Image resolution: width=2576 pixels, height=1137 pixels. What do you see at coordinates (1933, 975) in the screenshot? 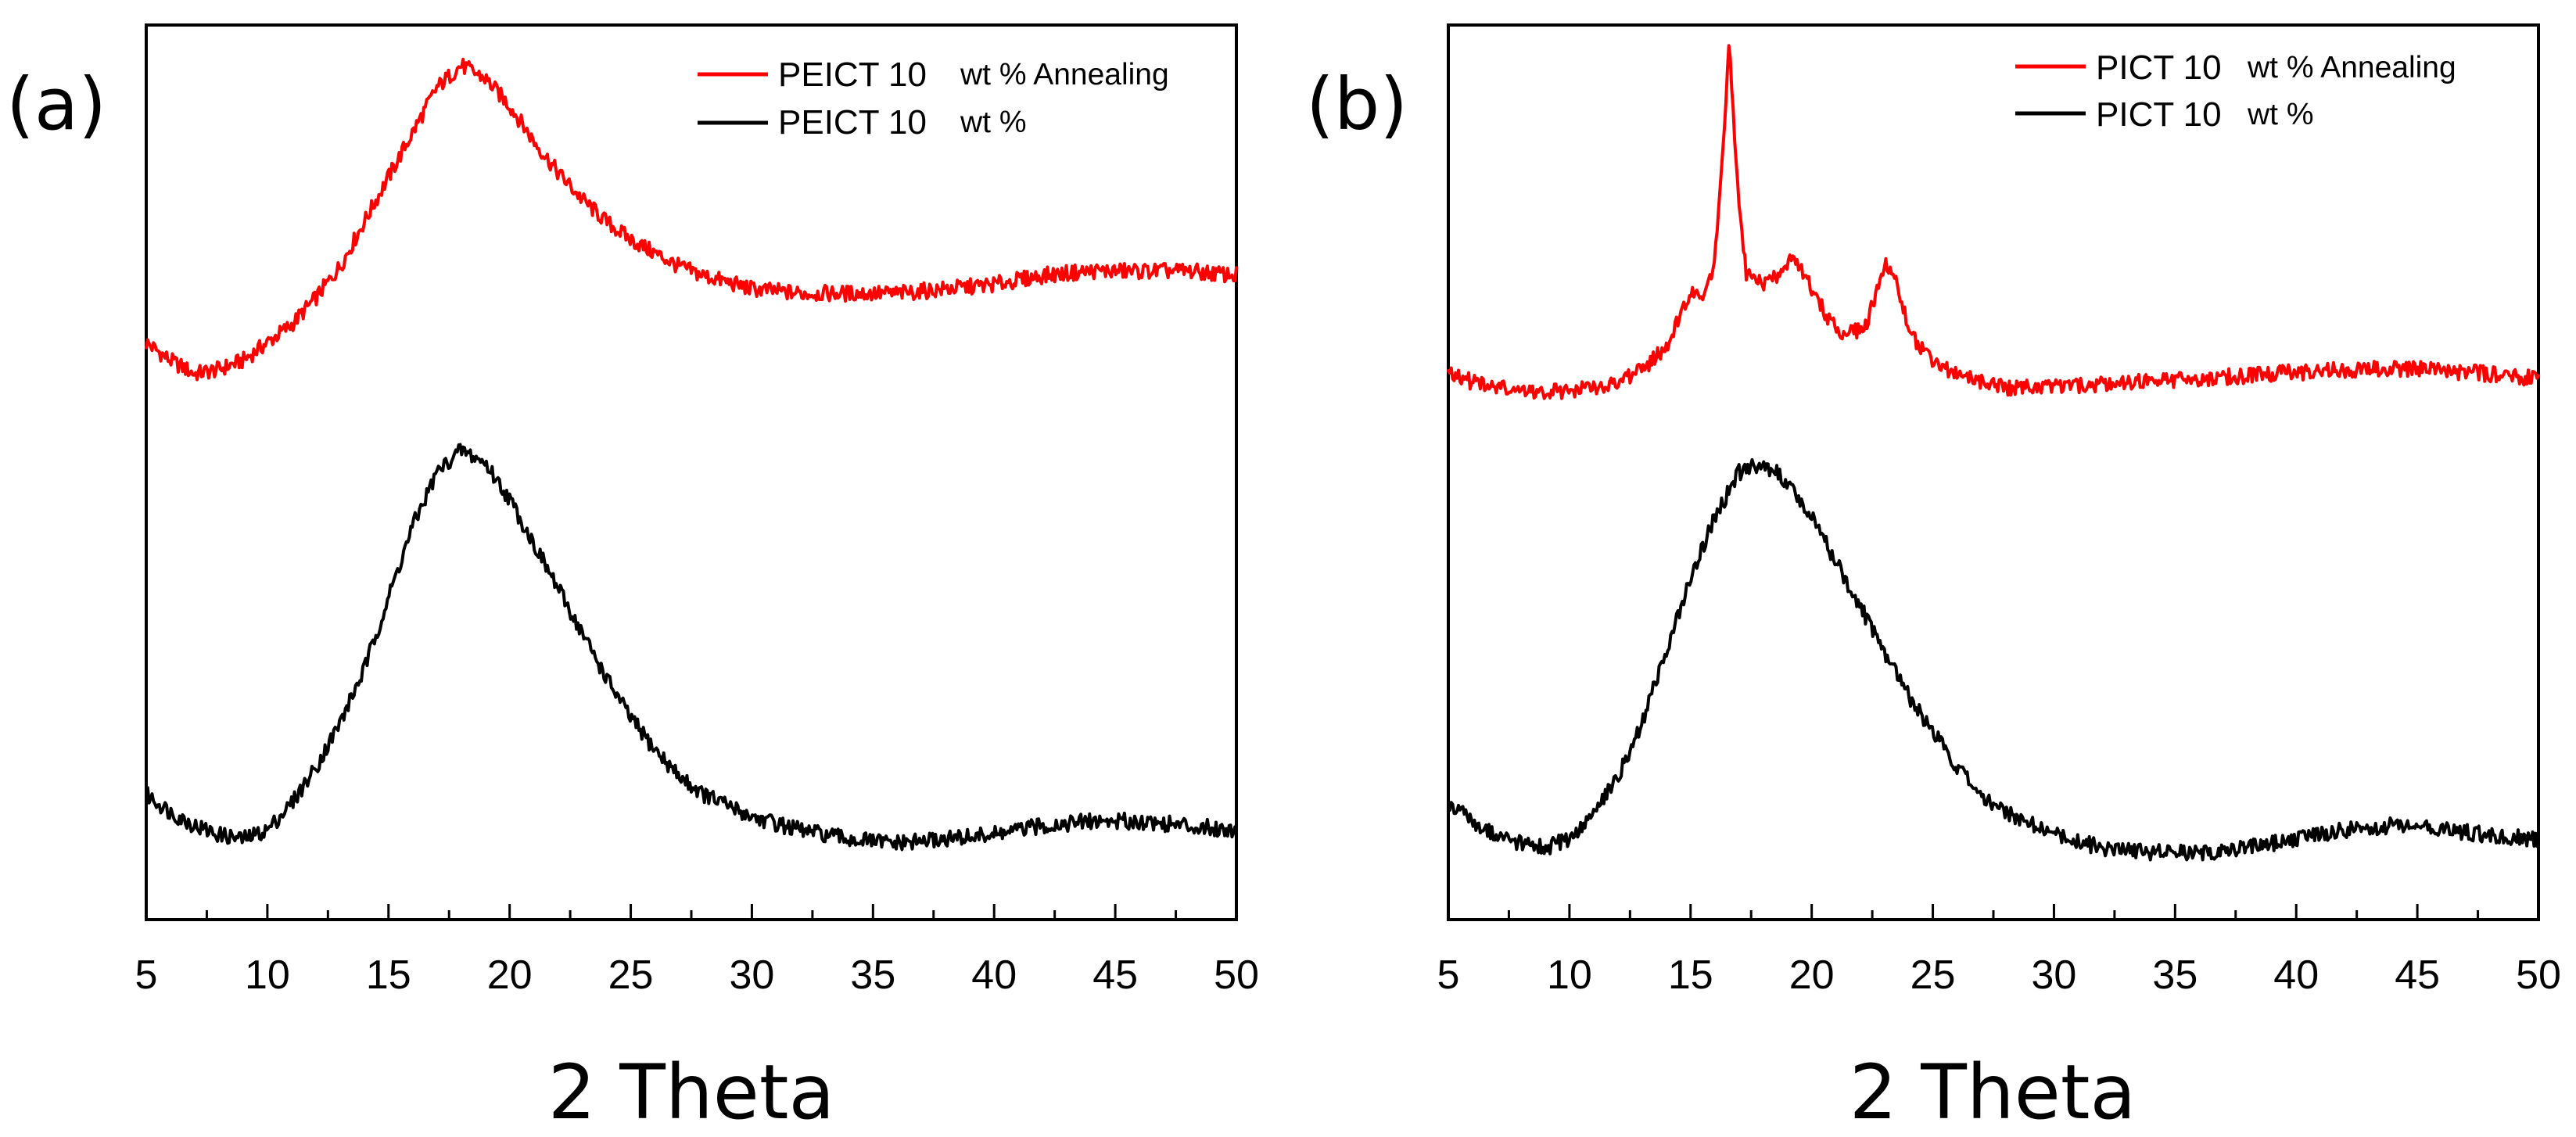
I see `x-tick-label-1-4: 25` at bounding box center [1933, 975].